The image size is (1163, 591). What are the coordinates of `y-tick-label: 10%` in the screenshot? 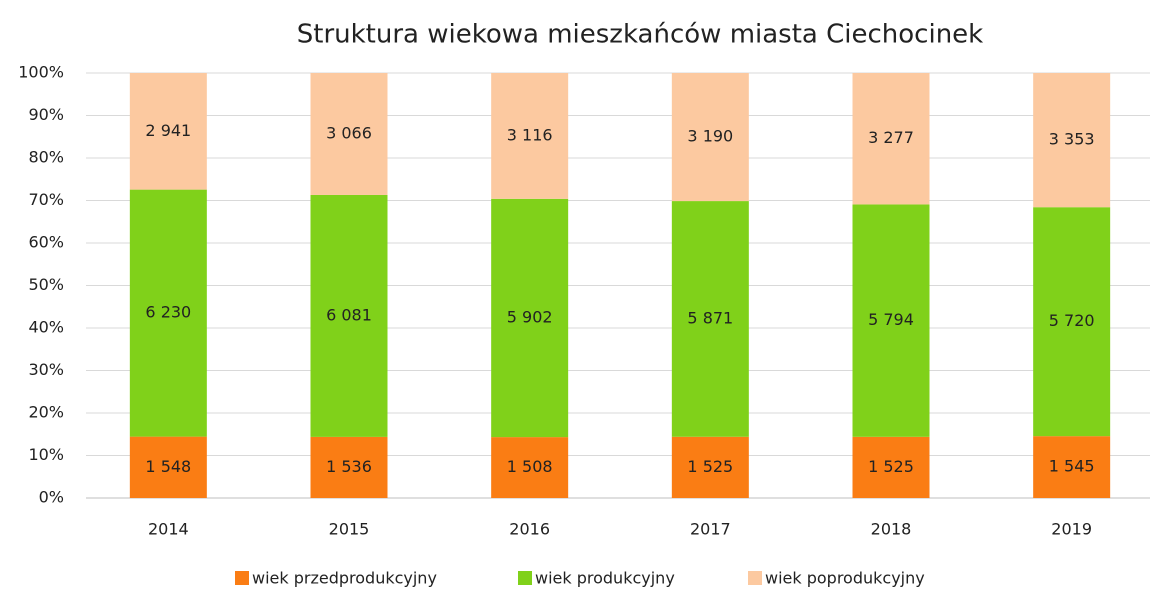 It's located at (46, 454).